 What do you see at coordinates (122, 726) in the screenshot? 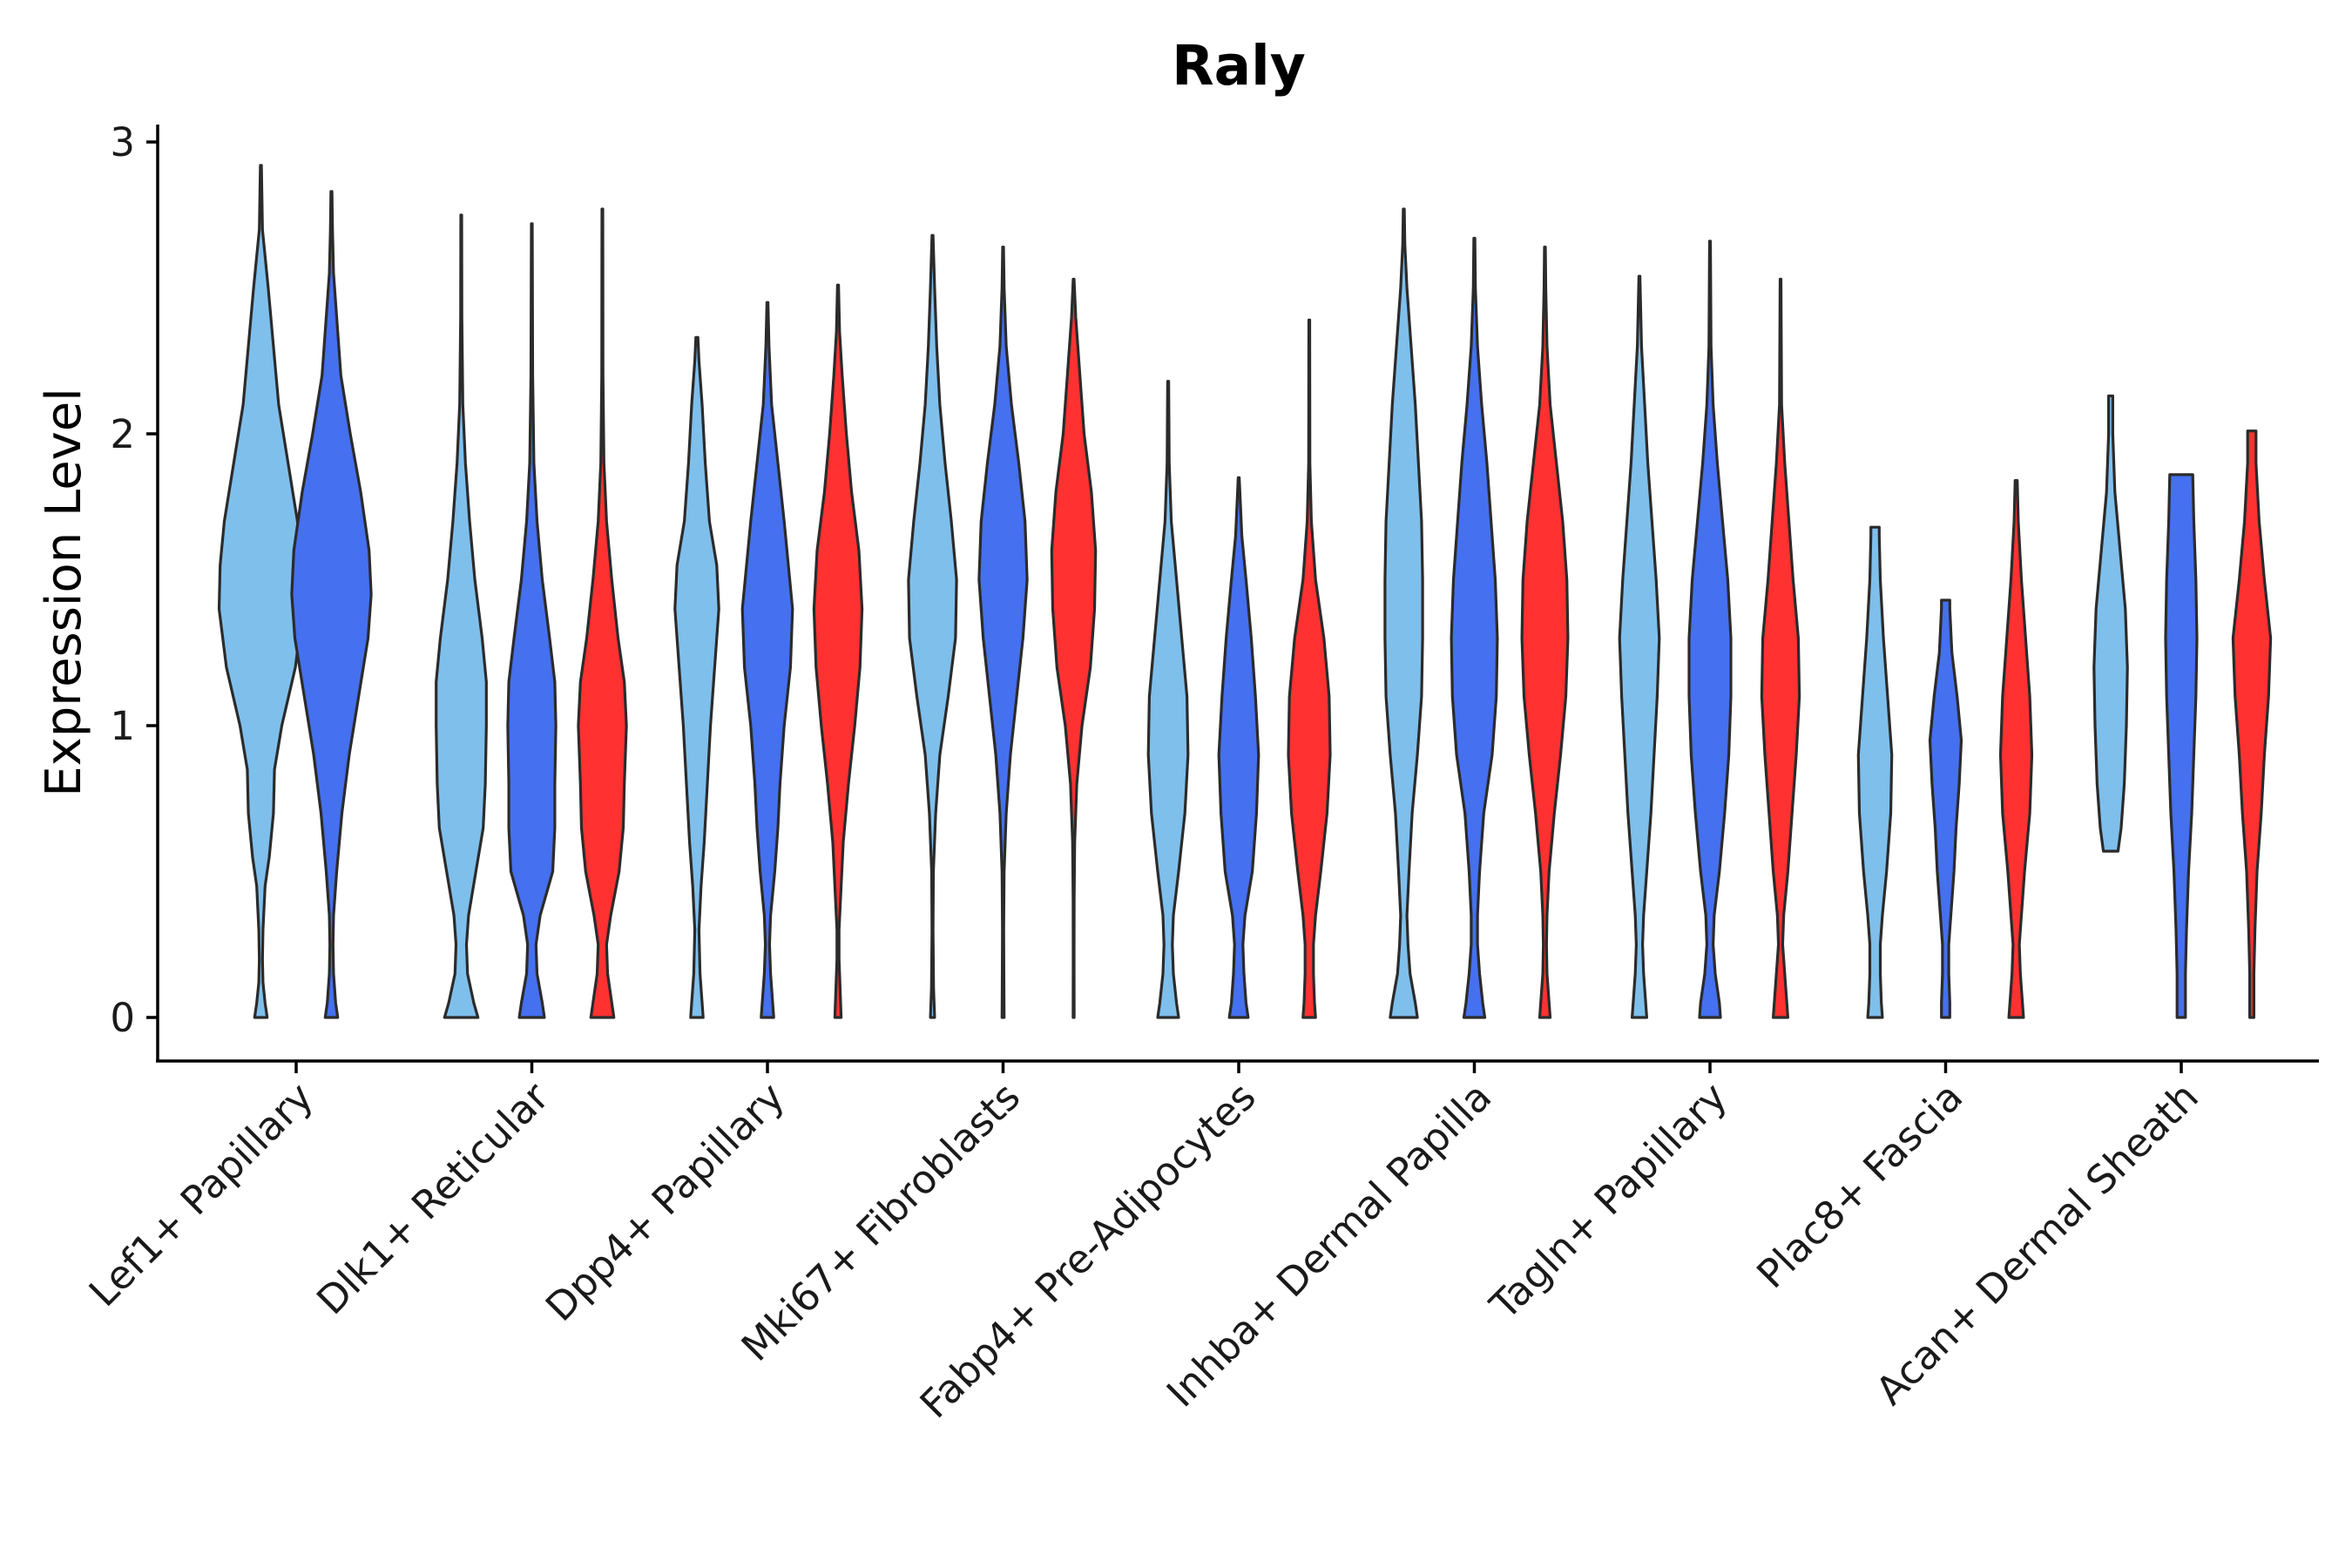
I see `y-tick-label: 1` at bounding box center [122, 726].